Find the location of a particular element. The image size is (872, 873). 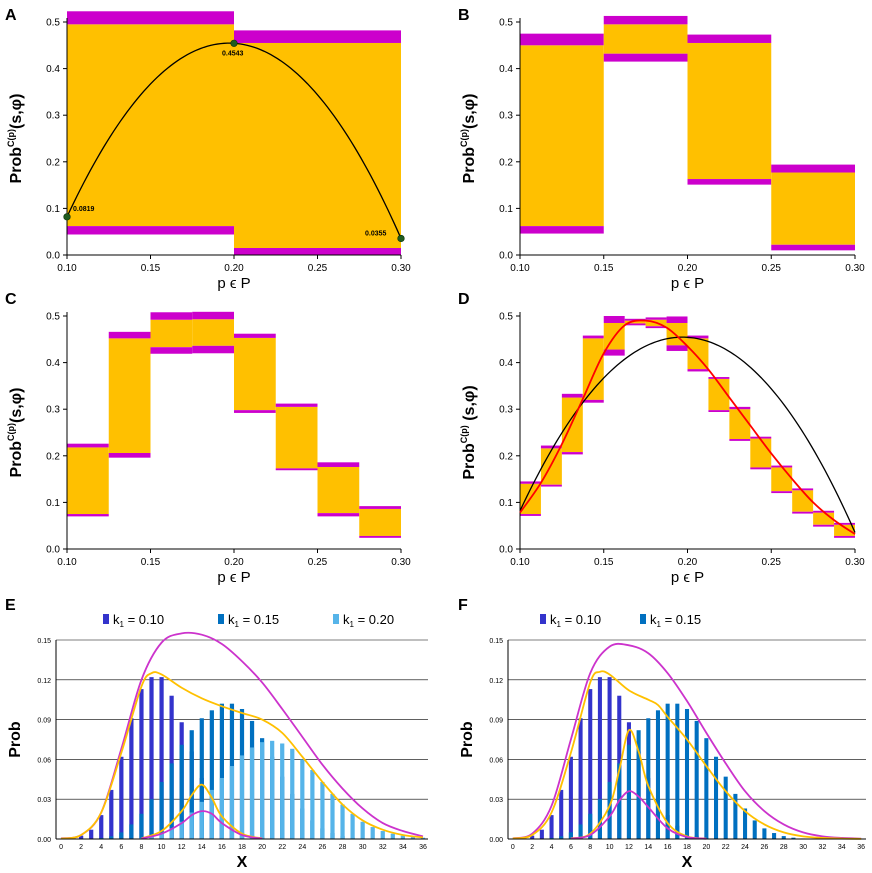

y-tick-label: 0.00 is located at coordinates (44, 840).